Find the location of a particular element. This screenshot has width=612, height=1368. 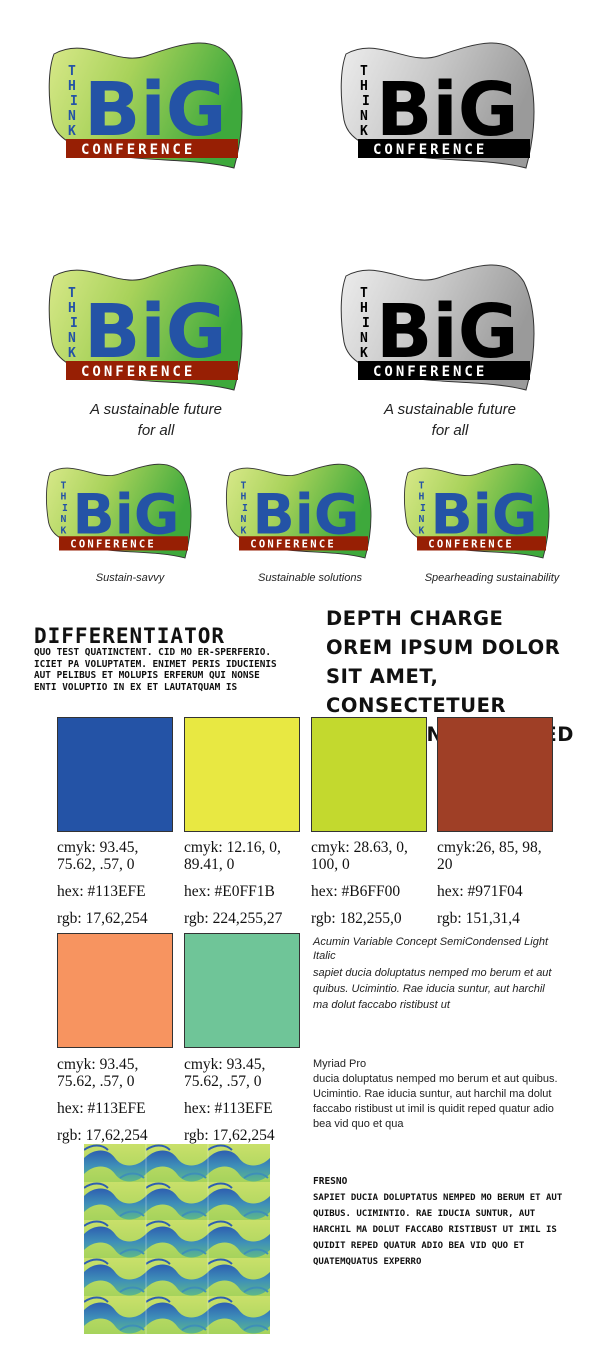

hex-value: hex: #971F04 is located at coordinates (480, 891).